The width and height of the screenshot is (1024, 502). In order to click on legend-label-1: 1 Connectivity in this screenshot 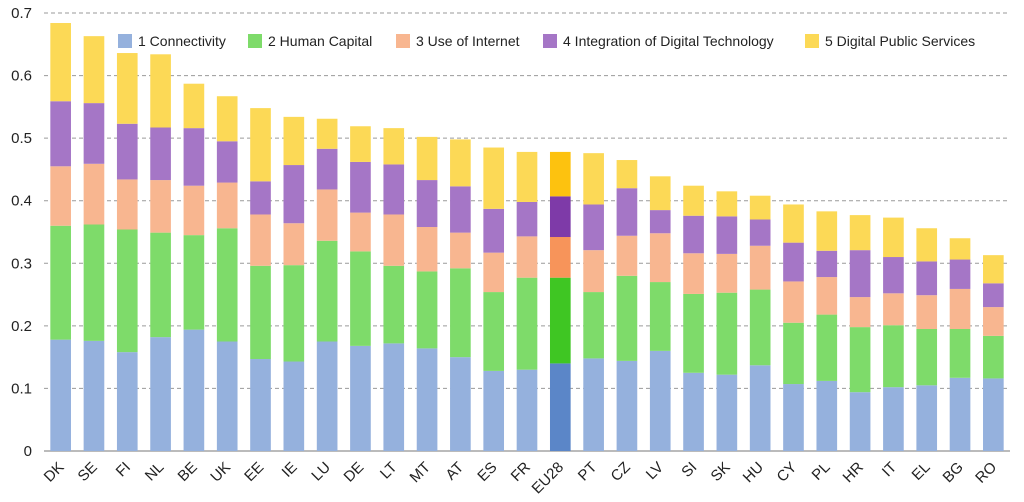, I will do `click(182, 41)`.